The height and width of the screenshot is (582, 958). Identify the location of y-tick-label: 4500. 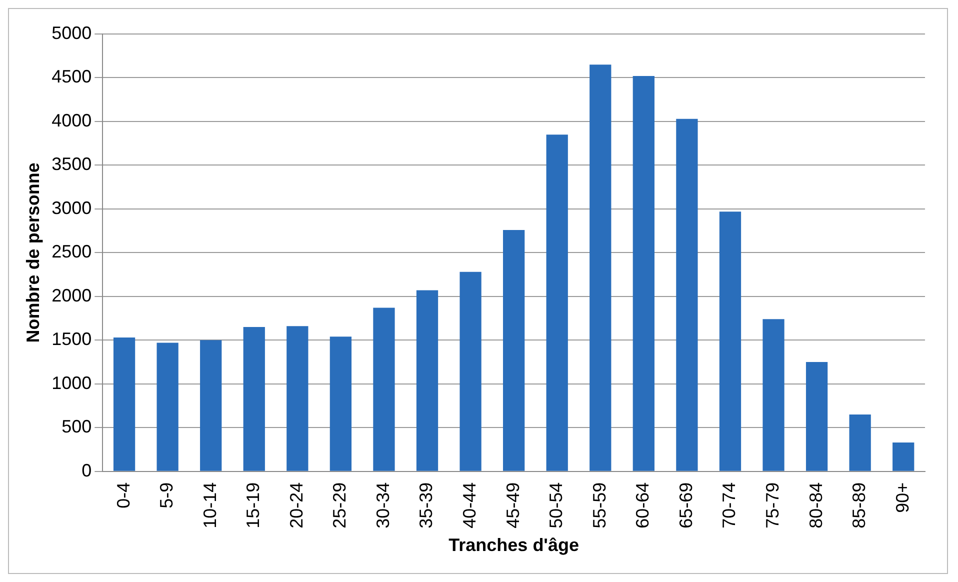
(72, 76).